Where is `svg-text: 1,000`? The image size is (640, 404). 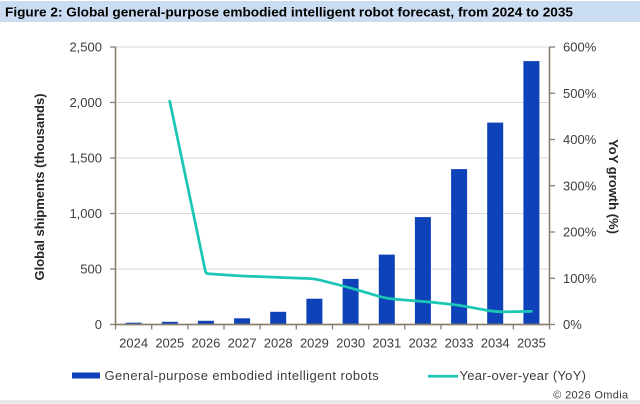
svg-text: 1,000 is located at coordinates (85, 213).